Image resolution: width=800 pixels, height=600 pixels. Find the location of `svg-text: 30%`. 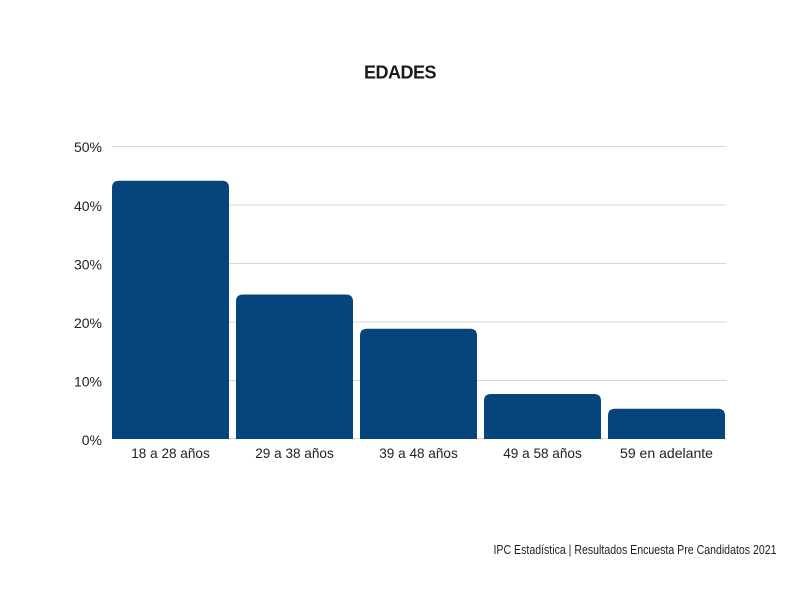

svg-text: 30% is located at coordinates (88, 264).